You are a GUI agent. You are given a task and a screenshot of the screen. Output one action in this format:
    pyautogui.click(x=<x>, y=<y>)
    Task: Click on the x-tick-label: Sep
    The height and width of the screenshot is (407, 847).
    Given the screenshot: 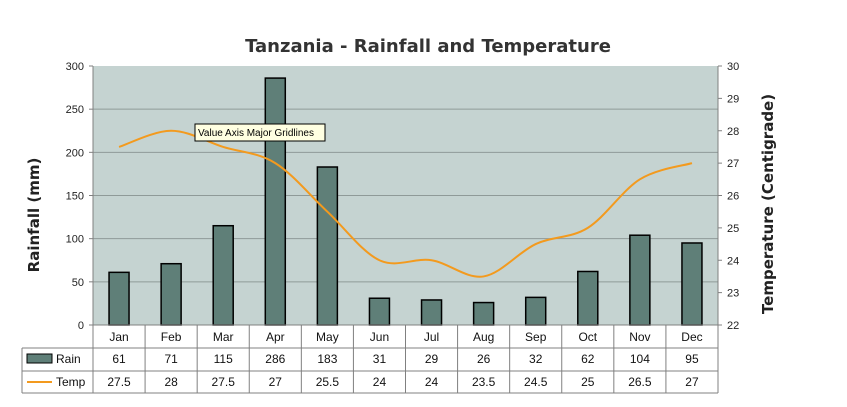 What is the action you would take?
    pyautogui.click(x=536, y=337)
    